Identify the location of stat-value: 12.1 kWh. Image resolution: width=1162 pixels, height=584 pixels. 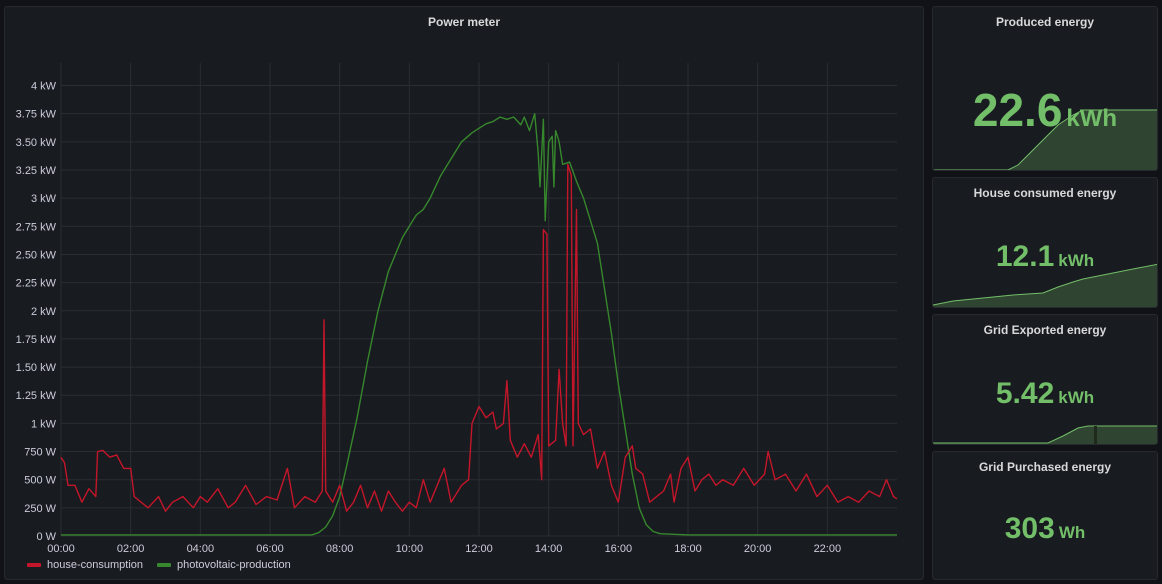
(1045, 257).